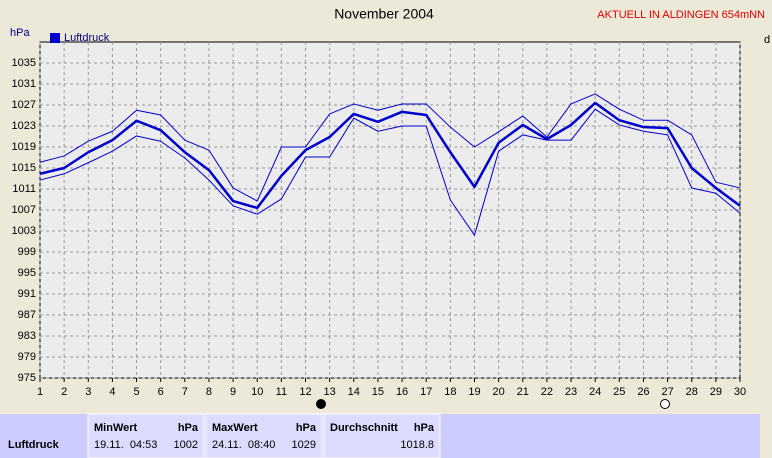 Image resolution: width=772 pixels, height=458 pixels. I want to click on x-tick-label: 26, so click(643, 392).